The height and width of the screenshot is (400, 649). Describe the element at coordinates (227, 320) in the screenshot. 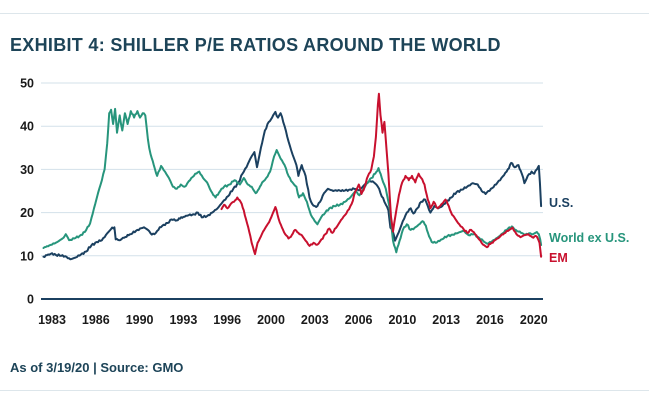

I see `x-tick-label-1996: 1996` at that location.